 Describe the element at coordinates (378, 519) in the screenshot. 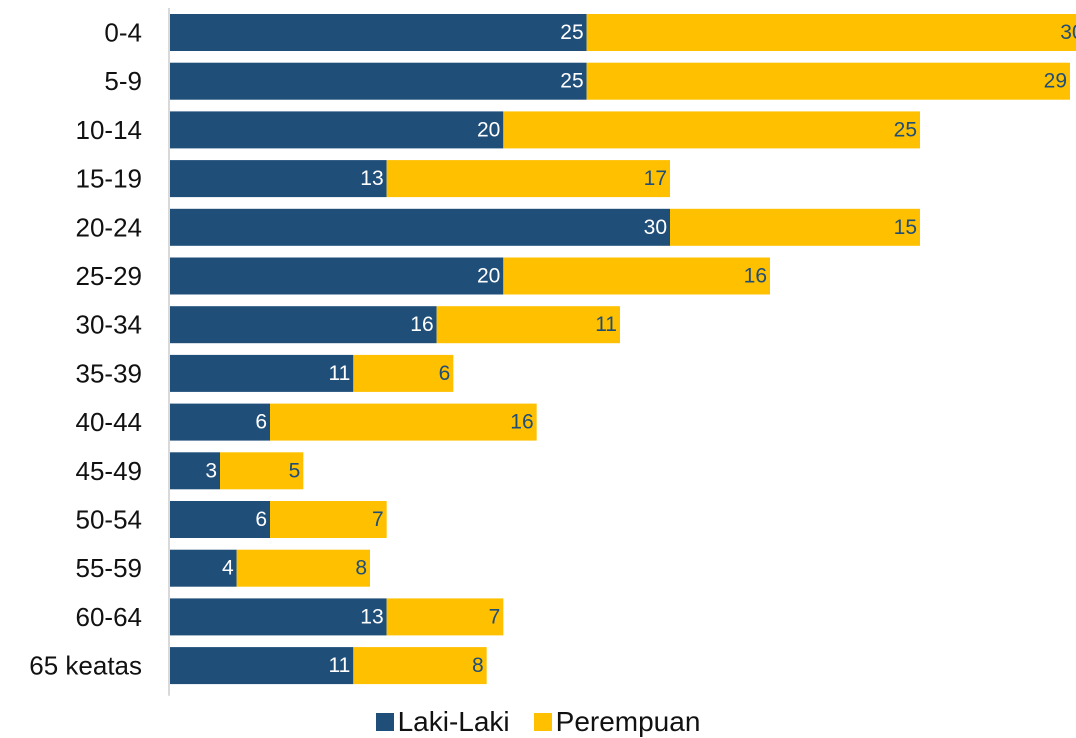

I see `data-label-perempuan-50-54: 7` at that location.